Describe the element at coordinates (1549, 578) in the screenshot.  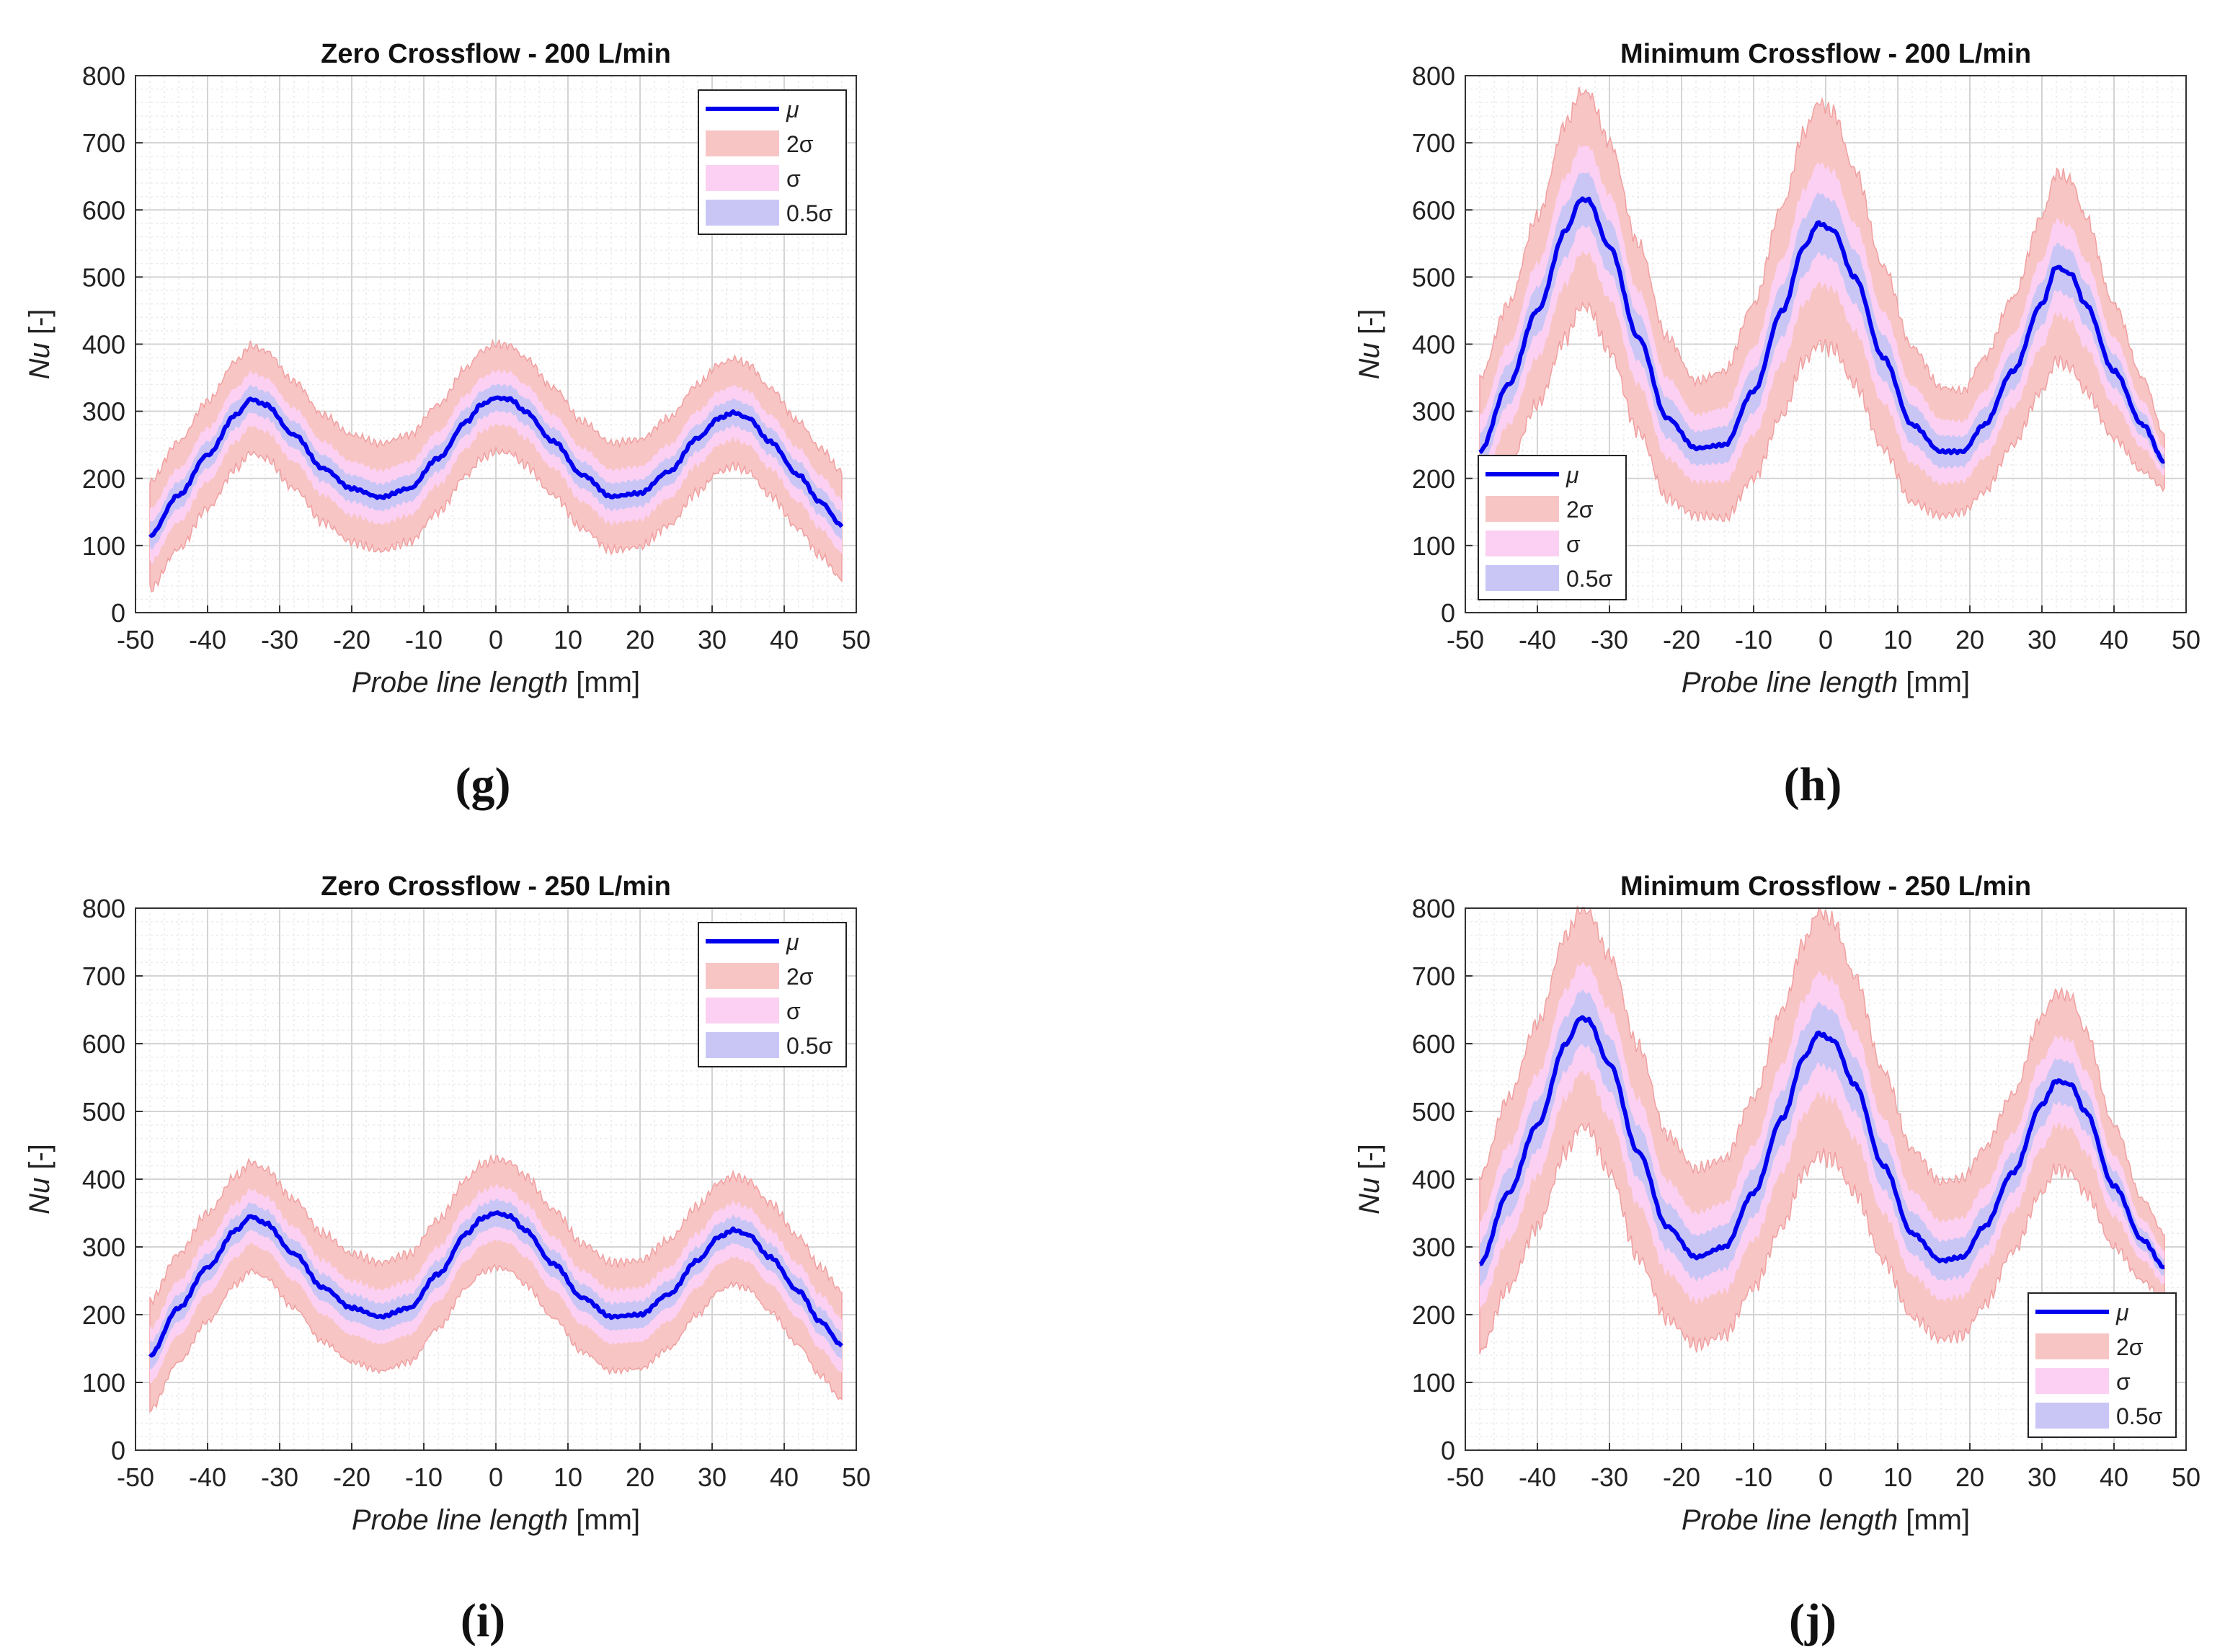
I see `legend-item-half-sigma: 0.5σ` at that location.